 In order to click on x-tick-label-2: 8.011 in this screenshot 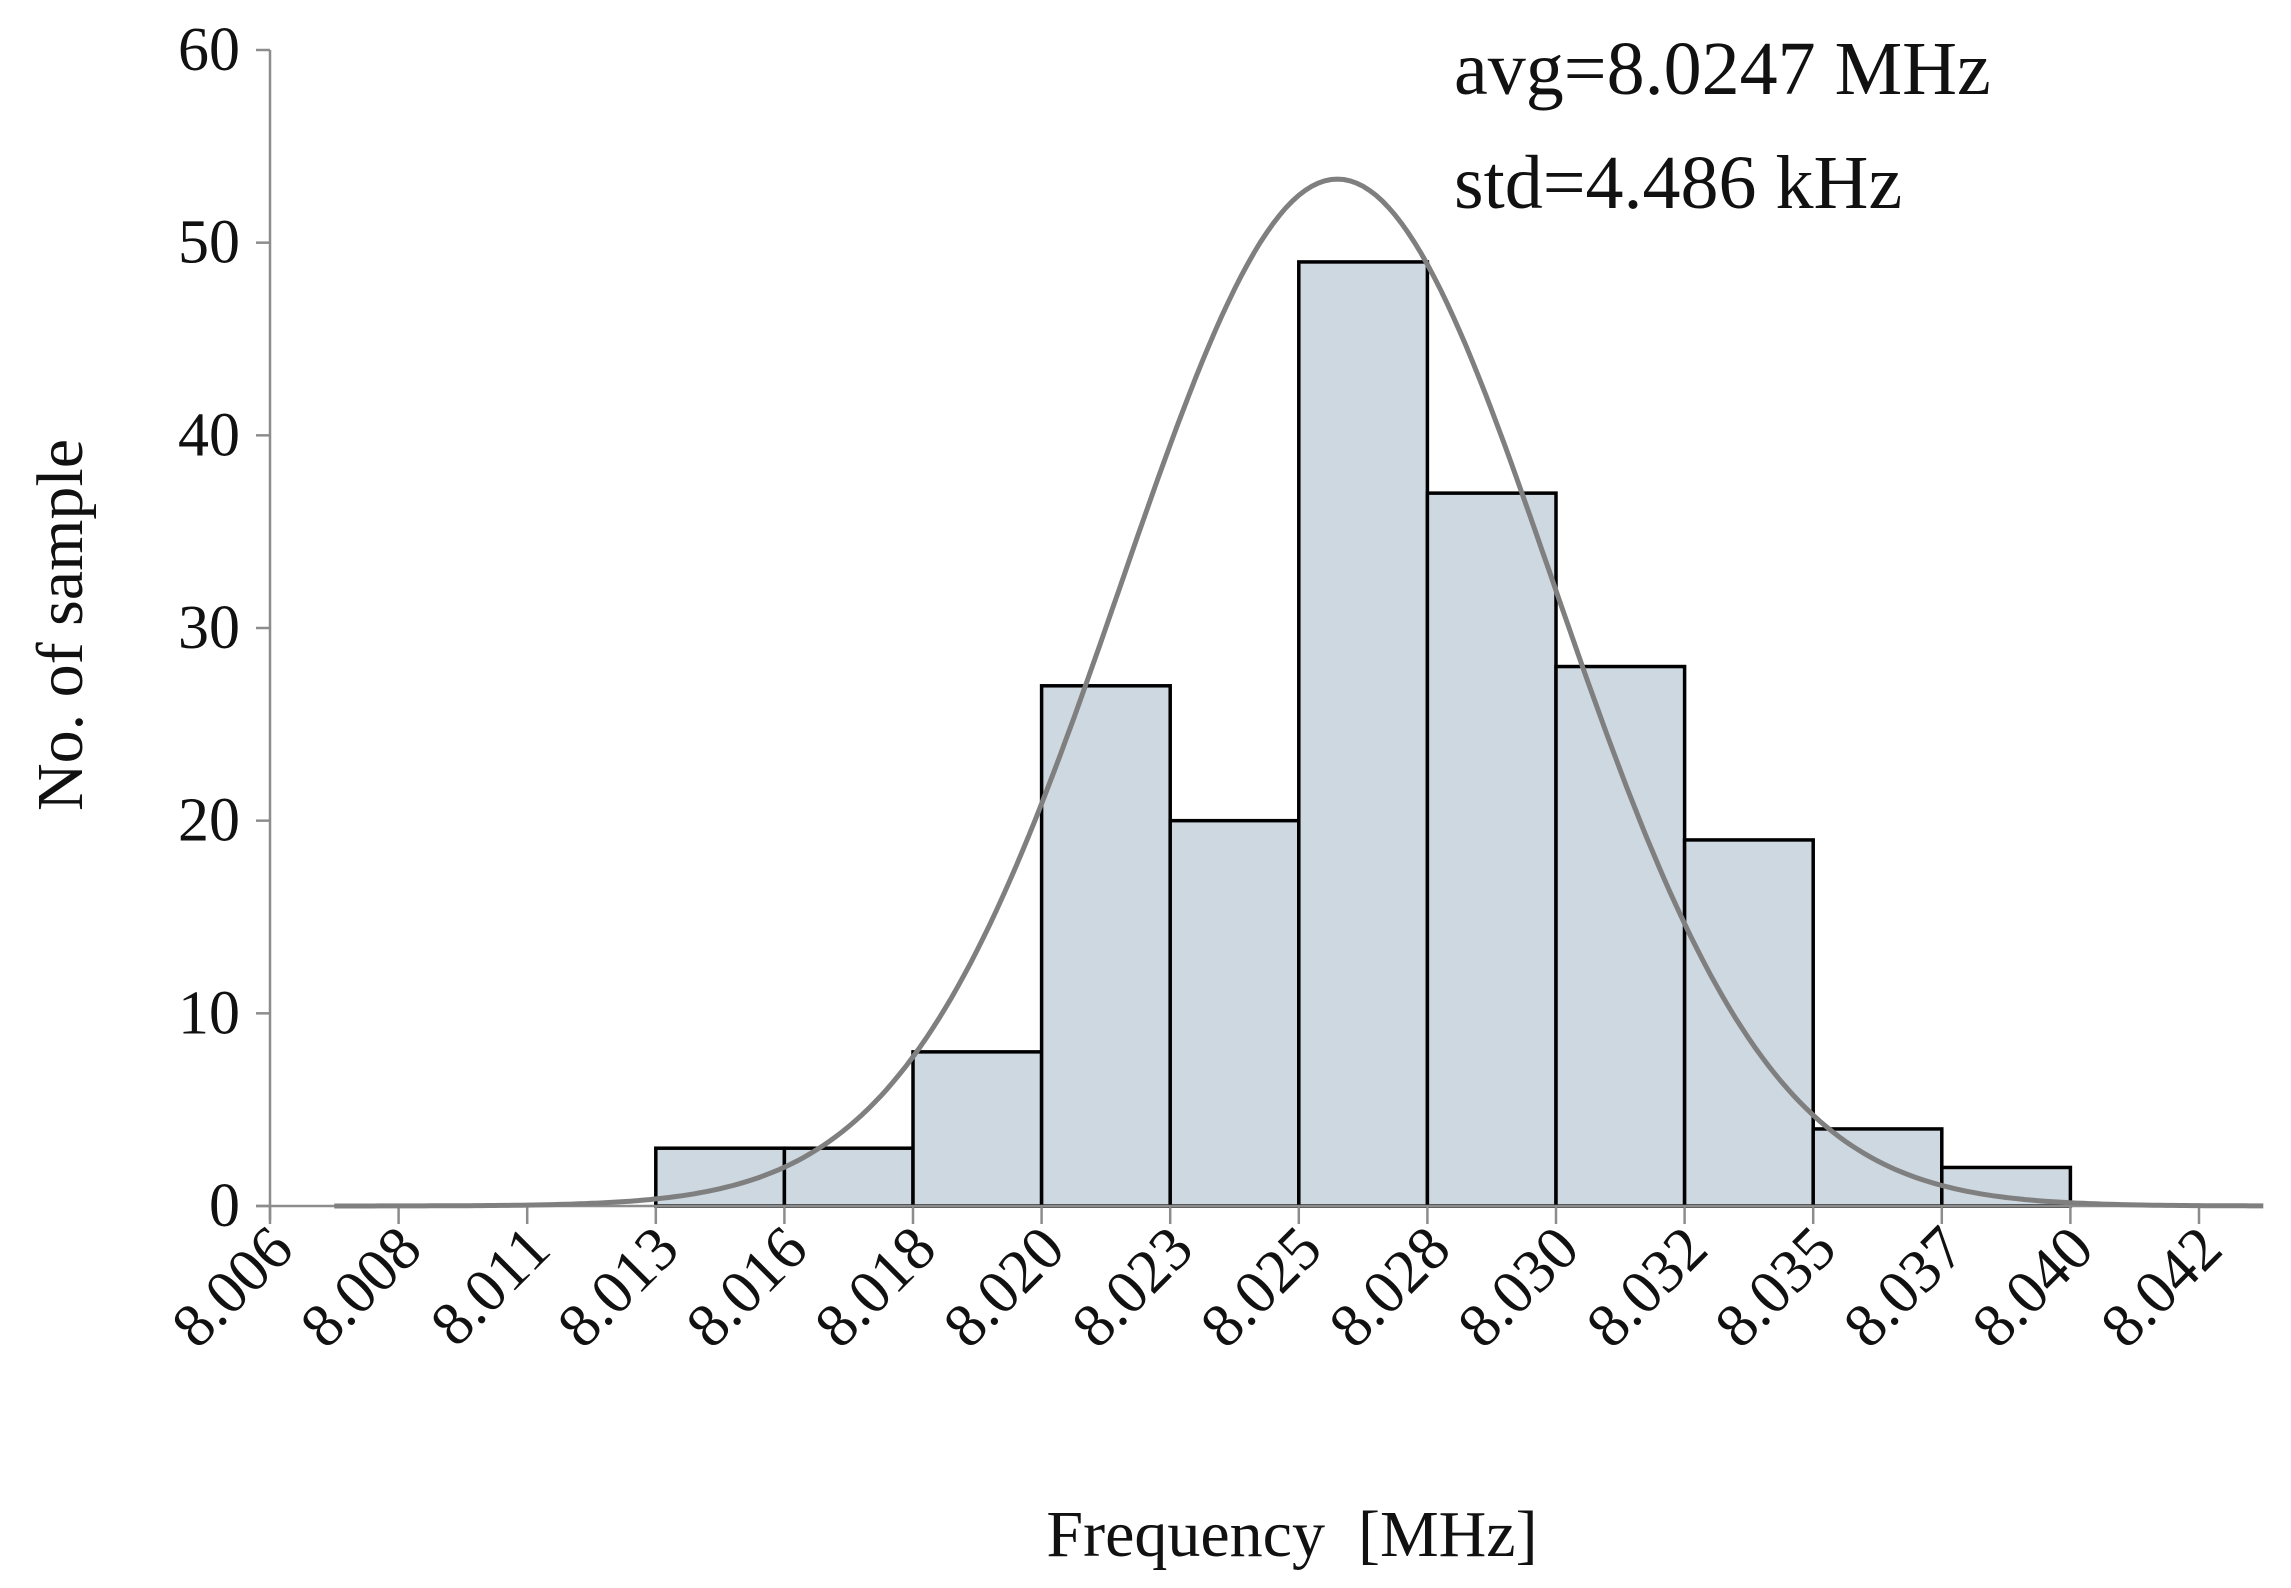, I will do `click(490, 1286)`.